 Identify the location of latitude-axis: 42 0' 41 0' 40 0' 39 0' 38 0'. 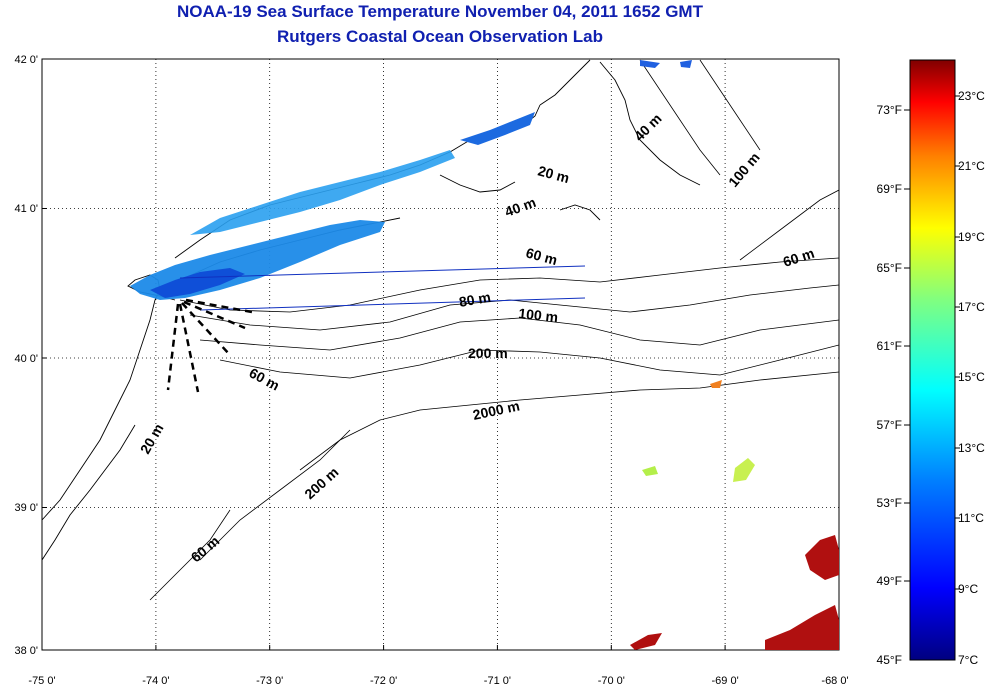
(26, 355).